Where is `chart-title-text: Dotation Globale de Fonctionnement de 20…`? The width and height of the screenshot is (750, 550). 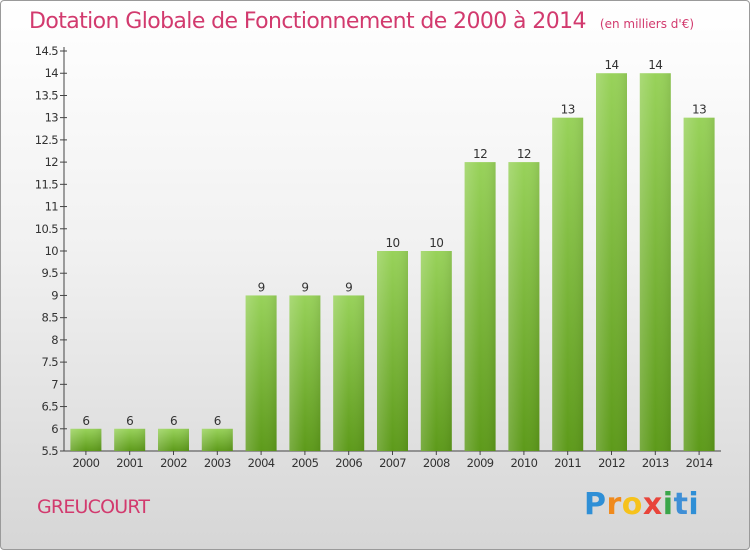 chart-title-text: Dotation Globale de Fonctionnement de 20… is located at coordinates (308, 21).